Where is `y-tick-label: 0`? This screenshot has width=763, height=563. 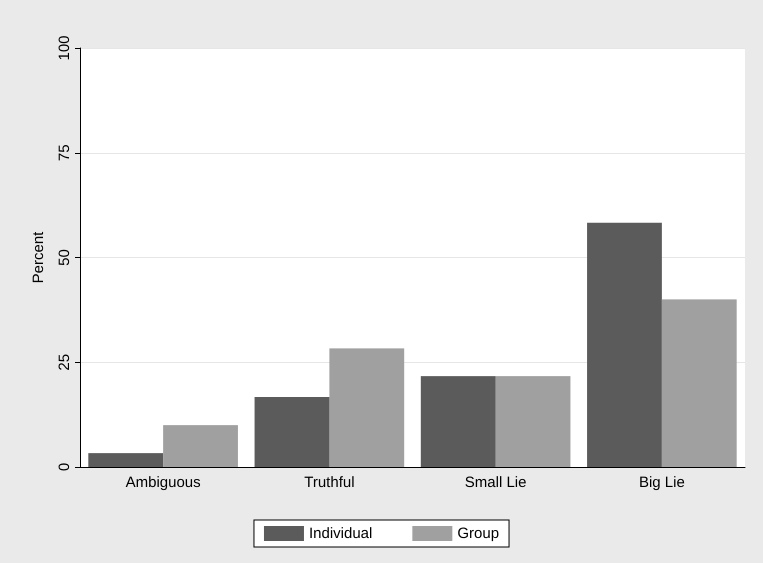 y-tick-label: 0 is located at coordinates (64, 467).